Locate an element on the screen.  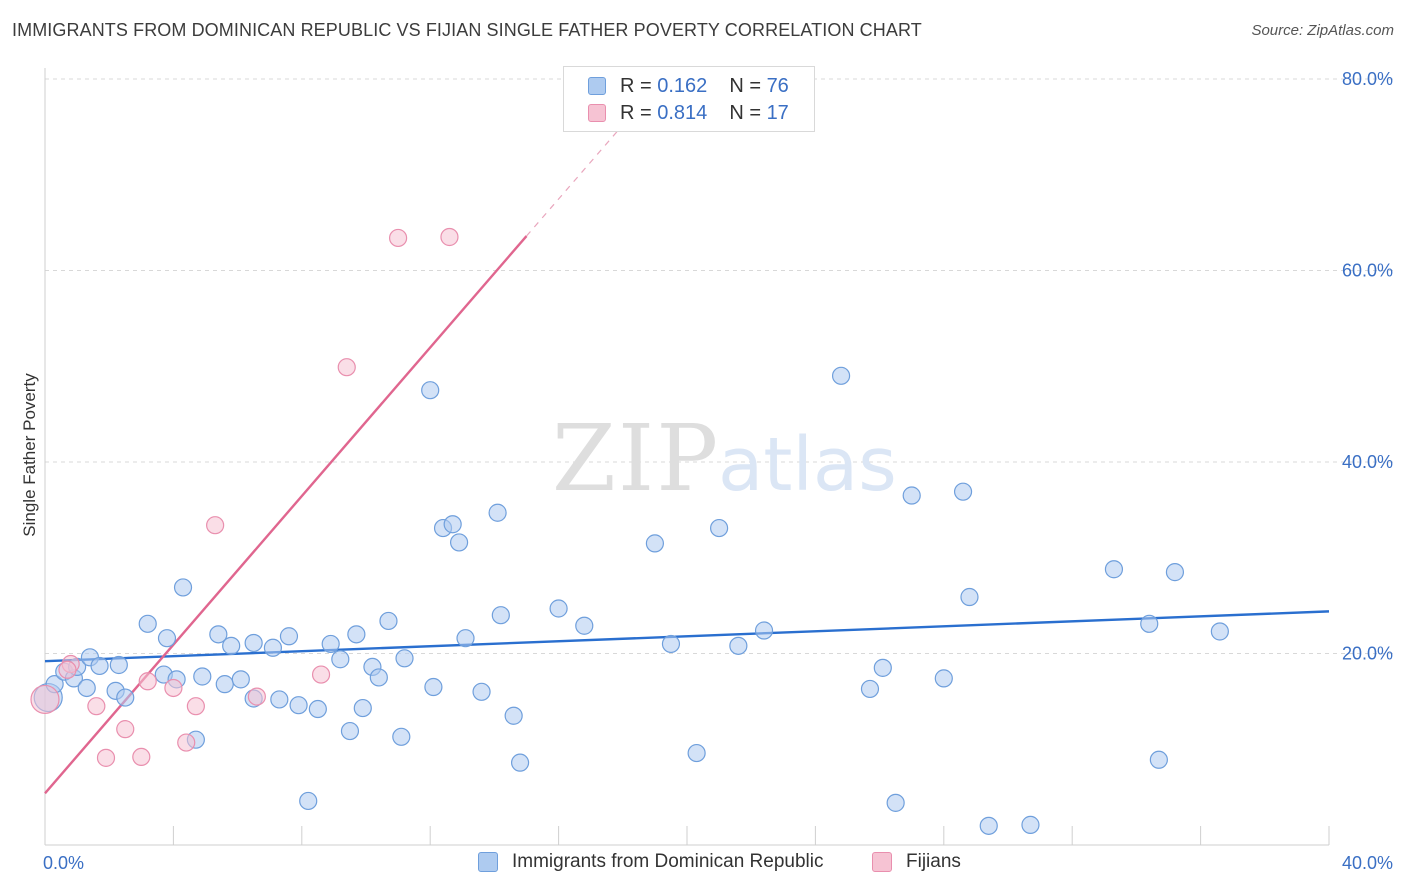
watermark: ZIP atlas is located at coordinates (724, 458).